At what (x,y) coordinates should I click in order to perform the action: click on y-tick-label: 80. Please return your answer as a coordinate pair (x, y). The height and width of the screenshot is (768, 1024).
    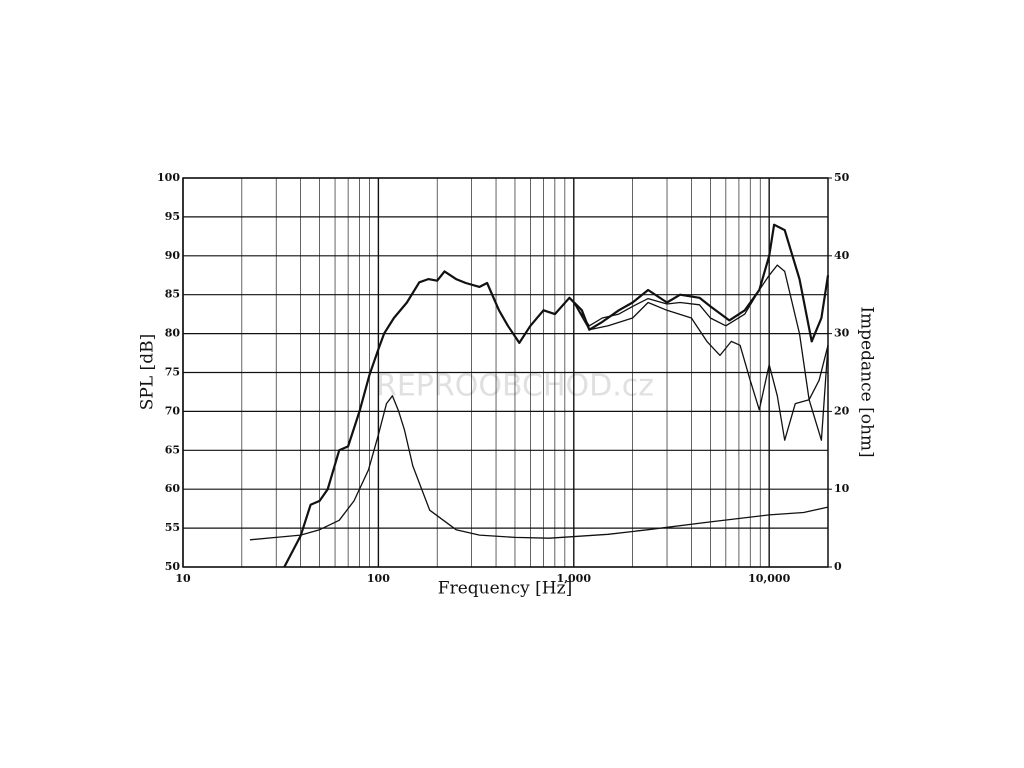
    Looking at the image, I should click on (173, 333).